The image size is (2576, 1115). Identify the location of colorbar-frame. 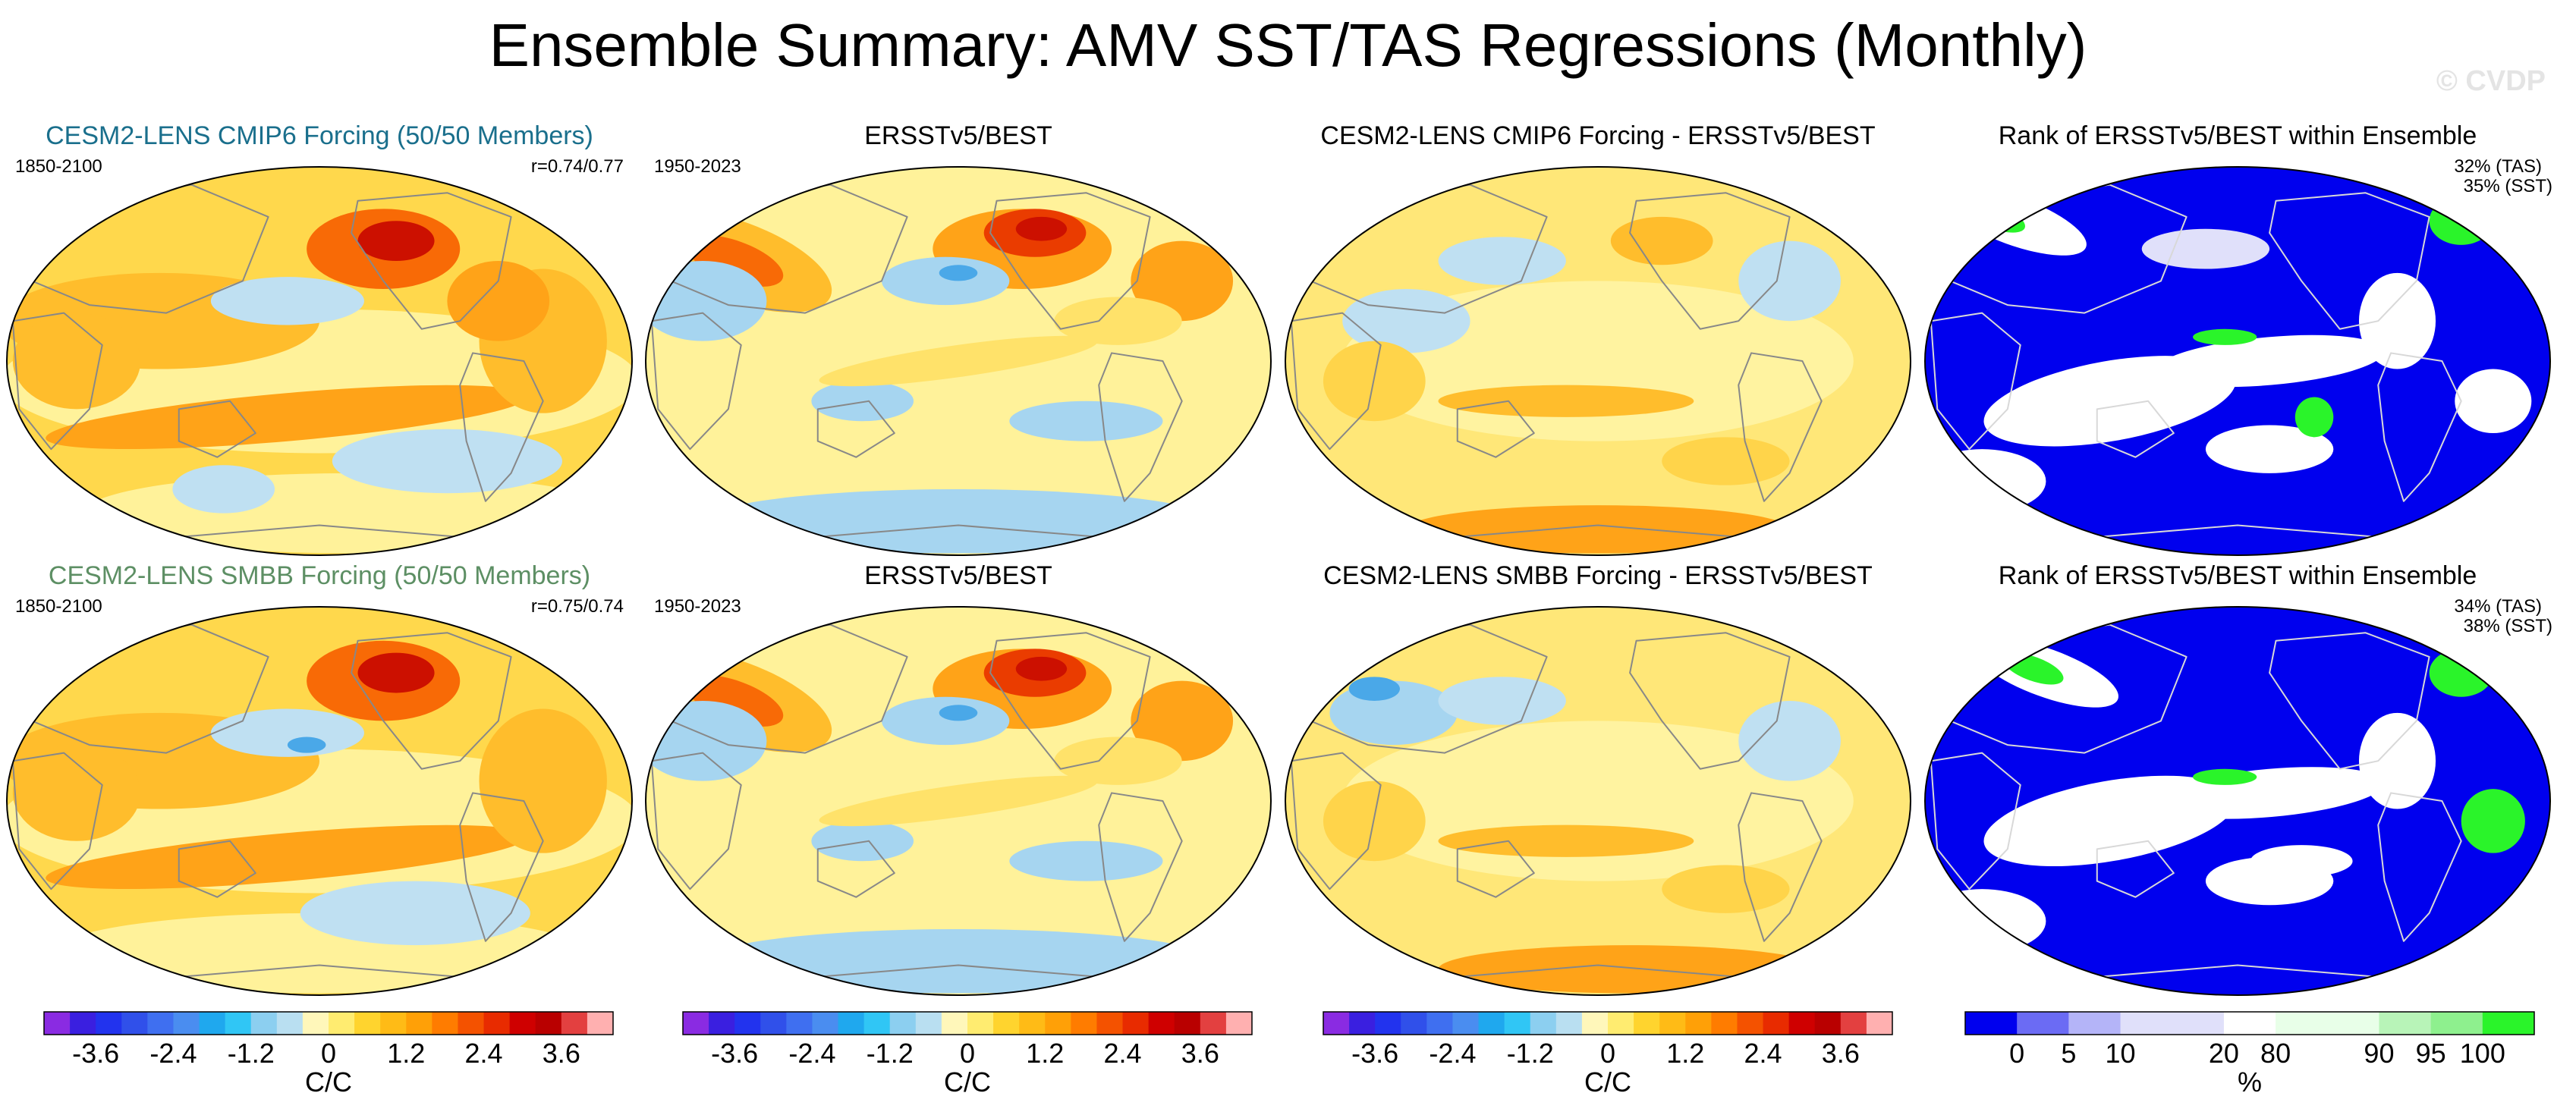
(328, 1023).